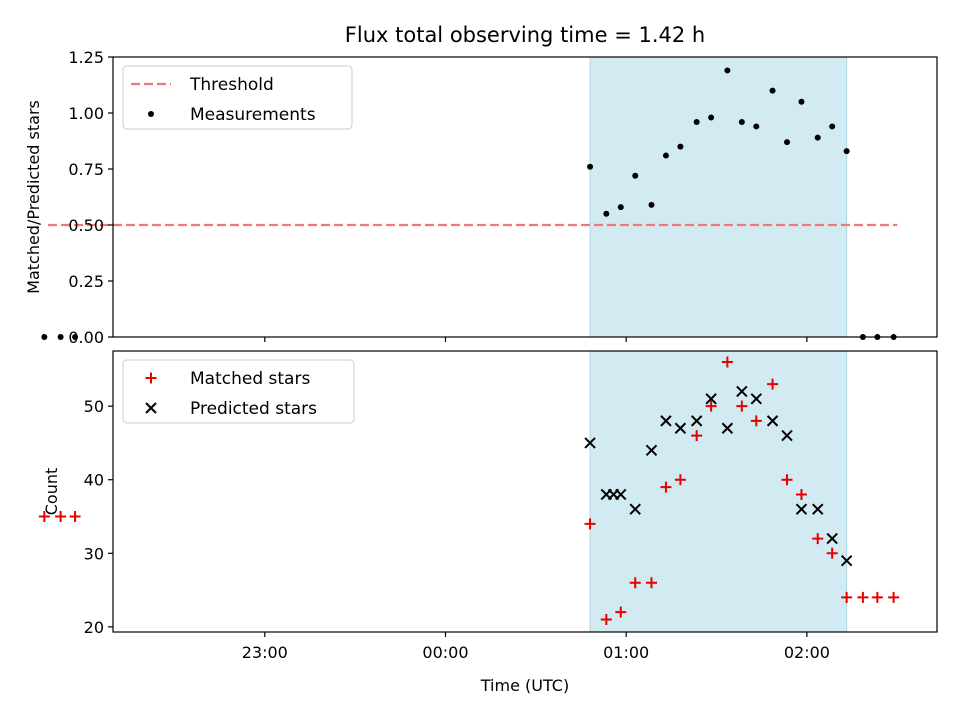 The image size is (960, 720). I want to click on x-tick-label: 23:00, so click(265, 652).